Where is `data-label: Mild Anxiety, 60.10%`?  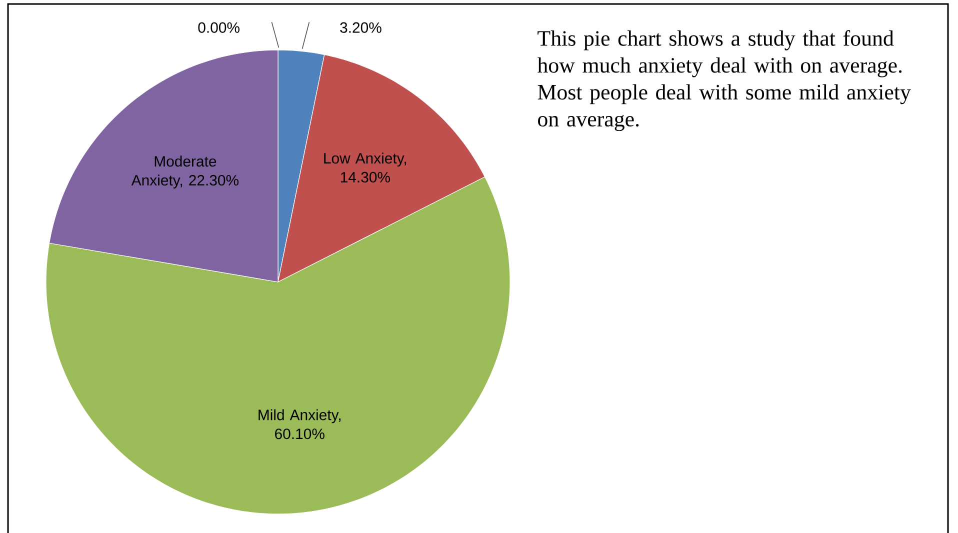 data-label: Mild Anxiety, 60.10% is located at coordinates (299, 424).